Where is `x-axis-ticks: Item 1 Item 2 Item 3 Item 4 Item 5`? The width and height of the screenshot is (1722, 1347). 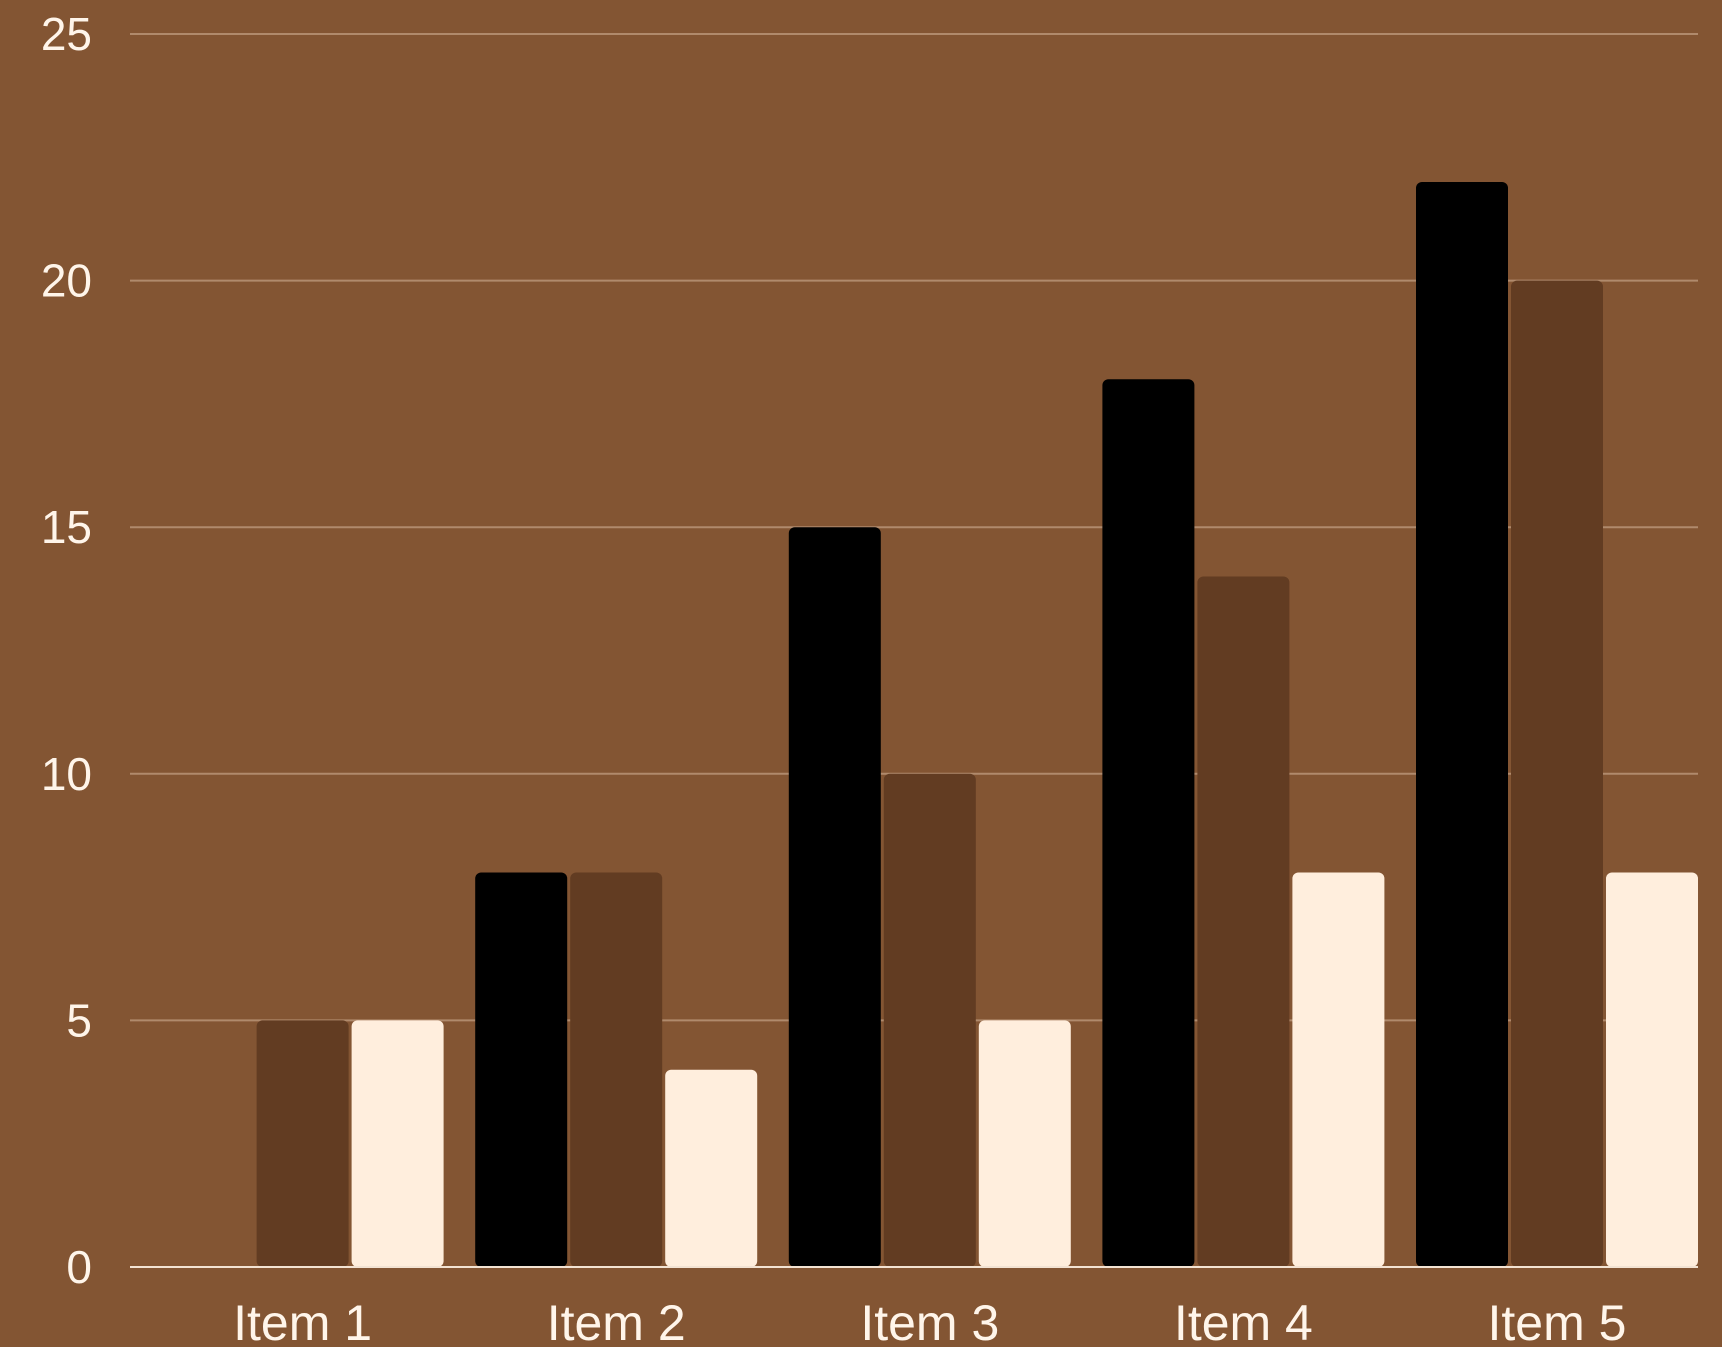 x-axis-ticks: Item 1 Item 2 Item 3 Item 4 Item 5 is located at coordinates (929, 1321).